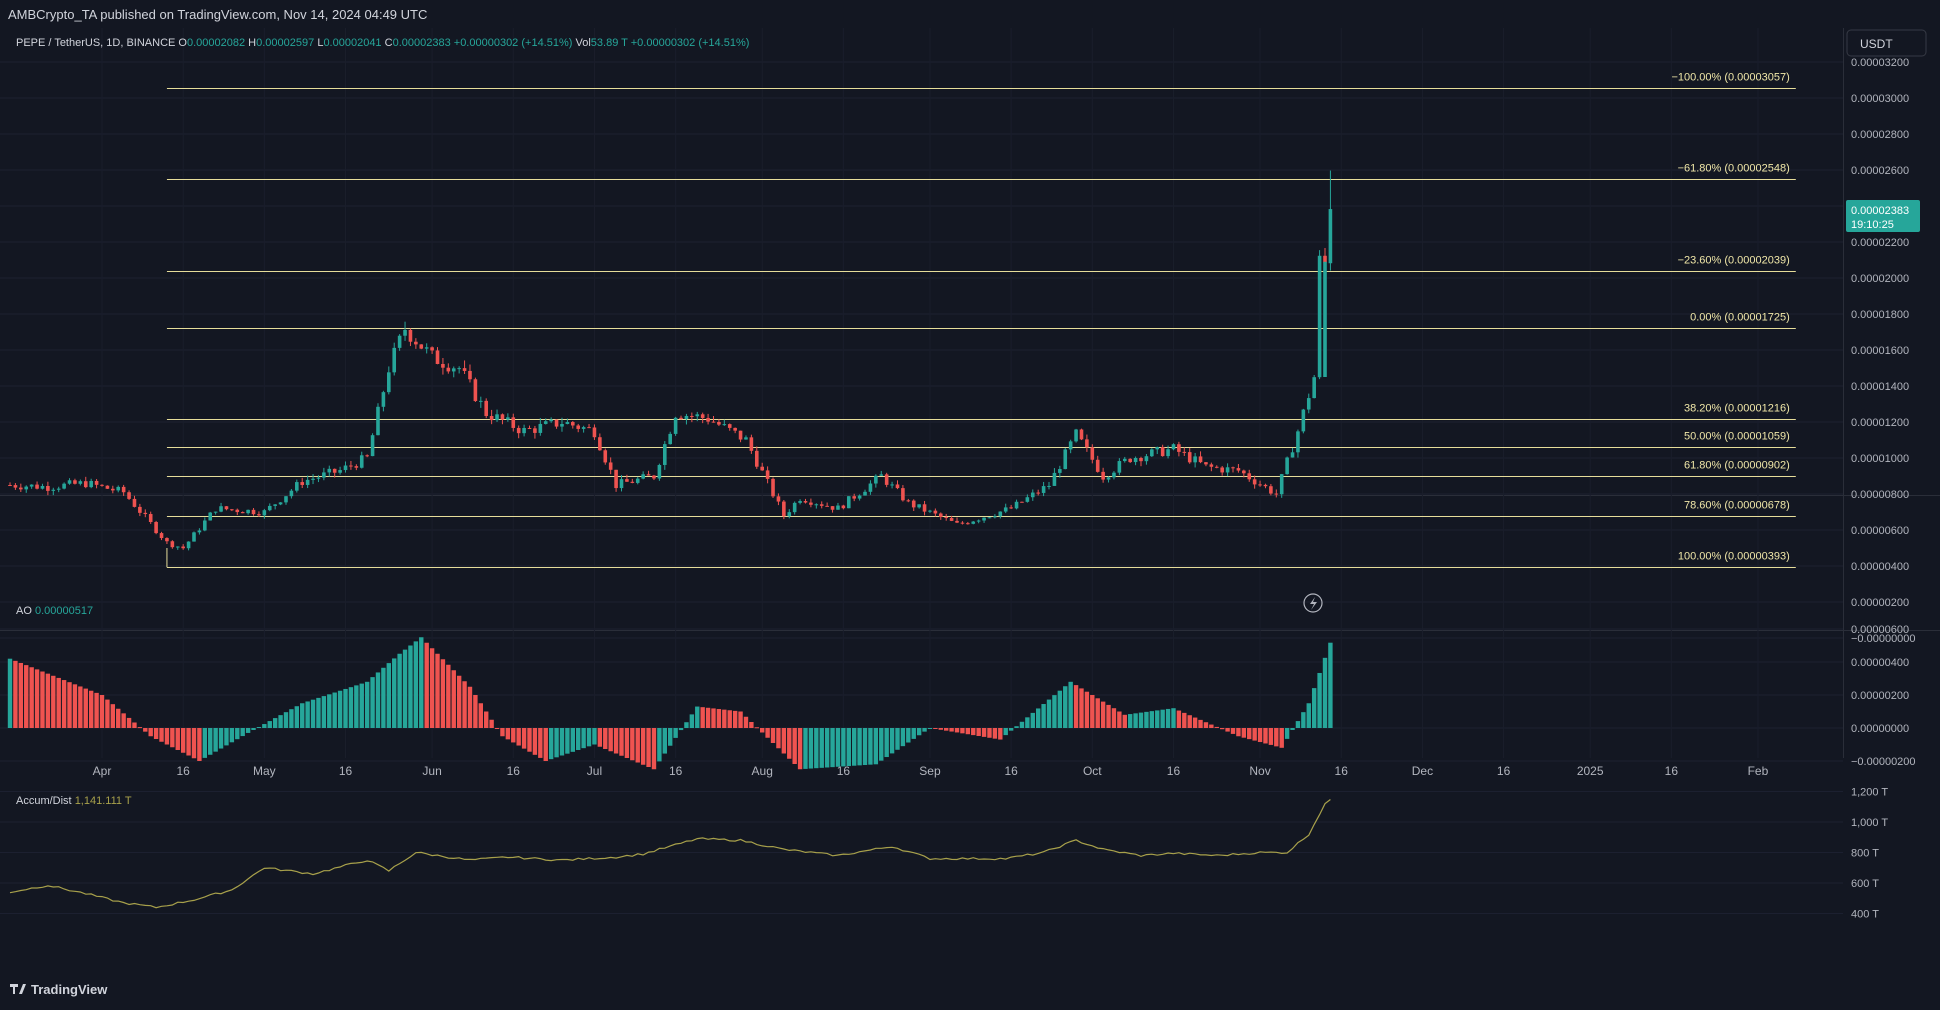 The height and width of the screenshot is (1010, 1940). I want to click on price-tick-label: 0.00002200, so click(1880, 243).